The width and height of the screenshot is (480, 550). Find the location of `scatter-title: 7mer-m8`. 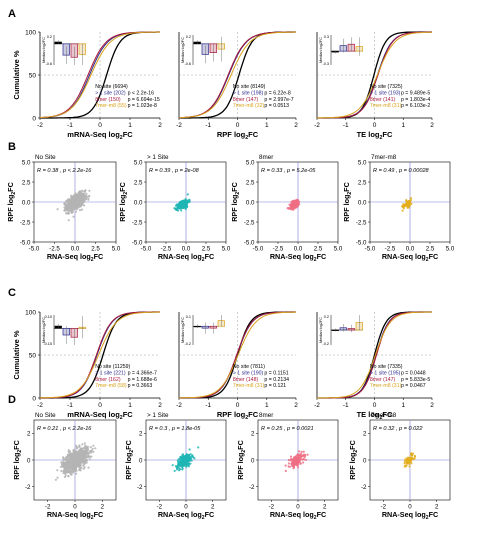

scatter-title: 7mer-m8 is located at coordinates (384, 415).